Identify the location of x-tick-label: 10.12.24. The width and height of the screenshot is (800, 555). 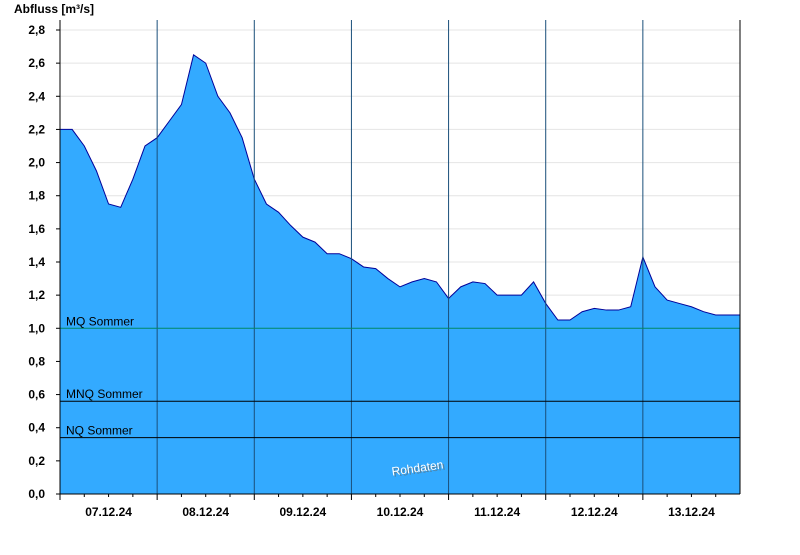
(400, 512).